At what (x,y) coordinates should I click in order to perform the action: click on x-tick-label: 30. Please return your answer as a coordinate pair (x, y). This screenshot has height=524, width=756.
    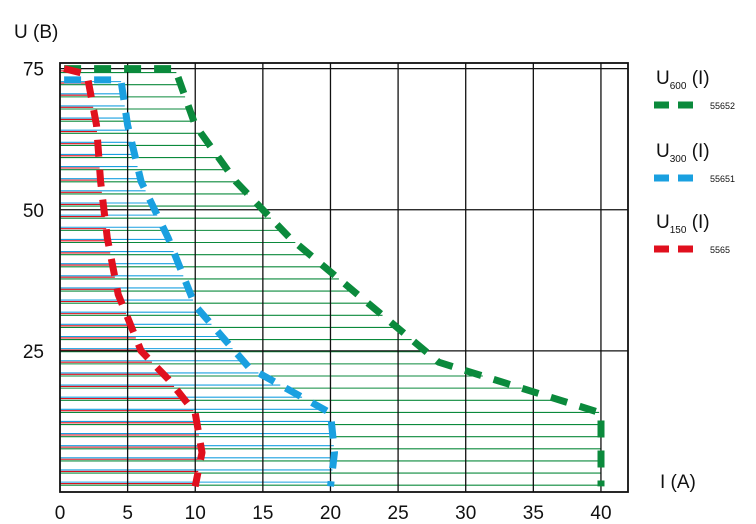
    Looking at the image, I should click on (465, 513).